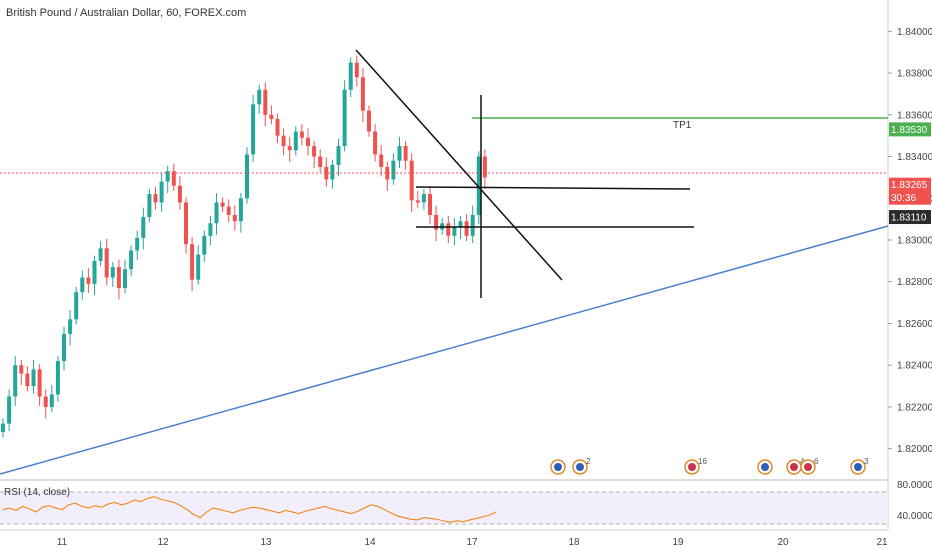 This screenshot has height=550, width=932. I want to click on price-tags: 1.83530 1.83265 30:36 1.83110, so click(910, 173).